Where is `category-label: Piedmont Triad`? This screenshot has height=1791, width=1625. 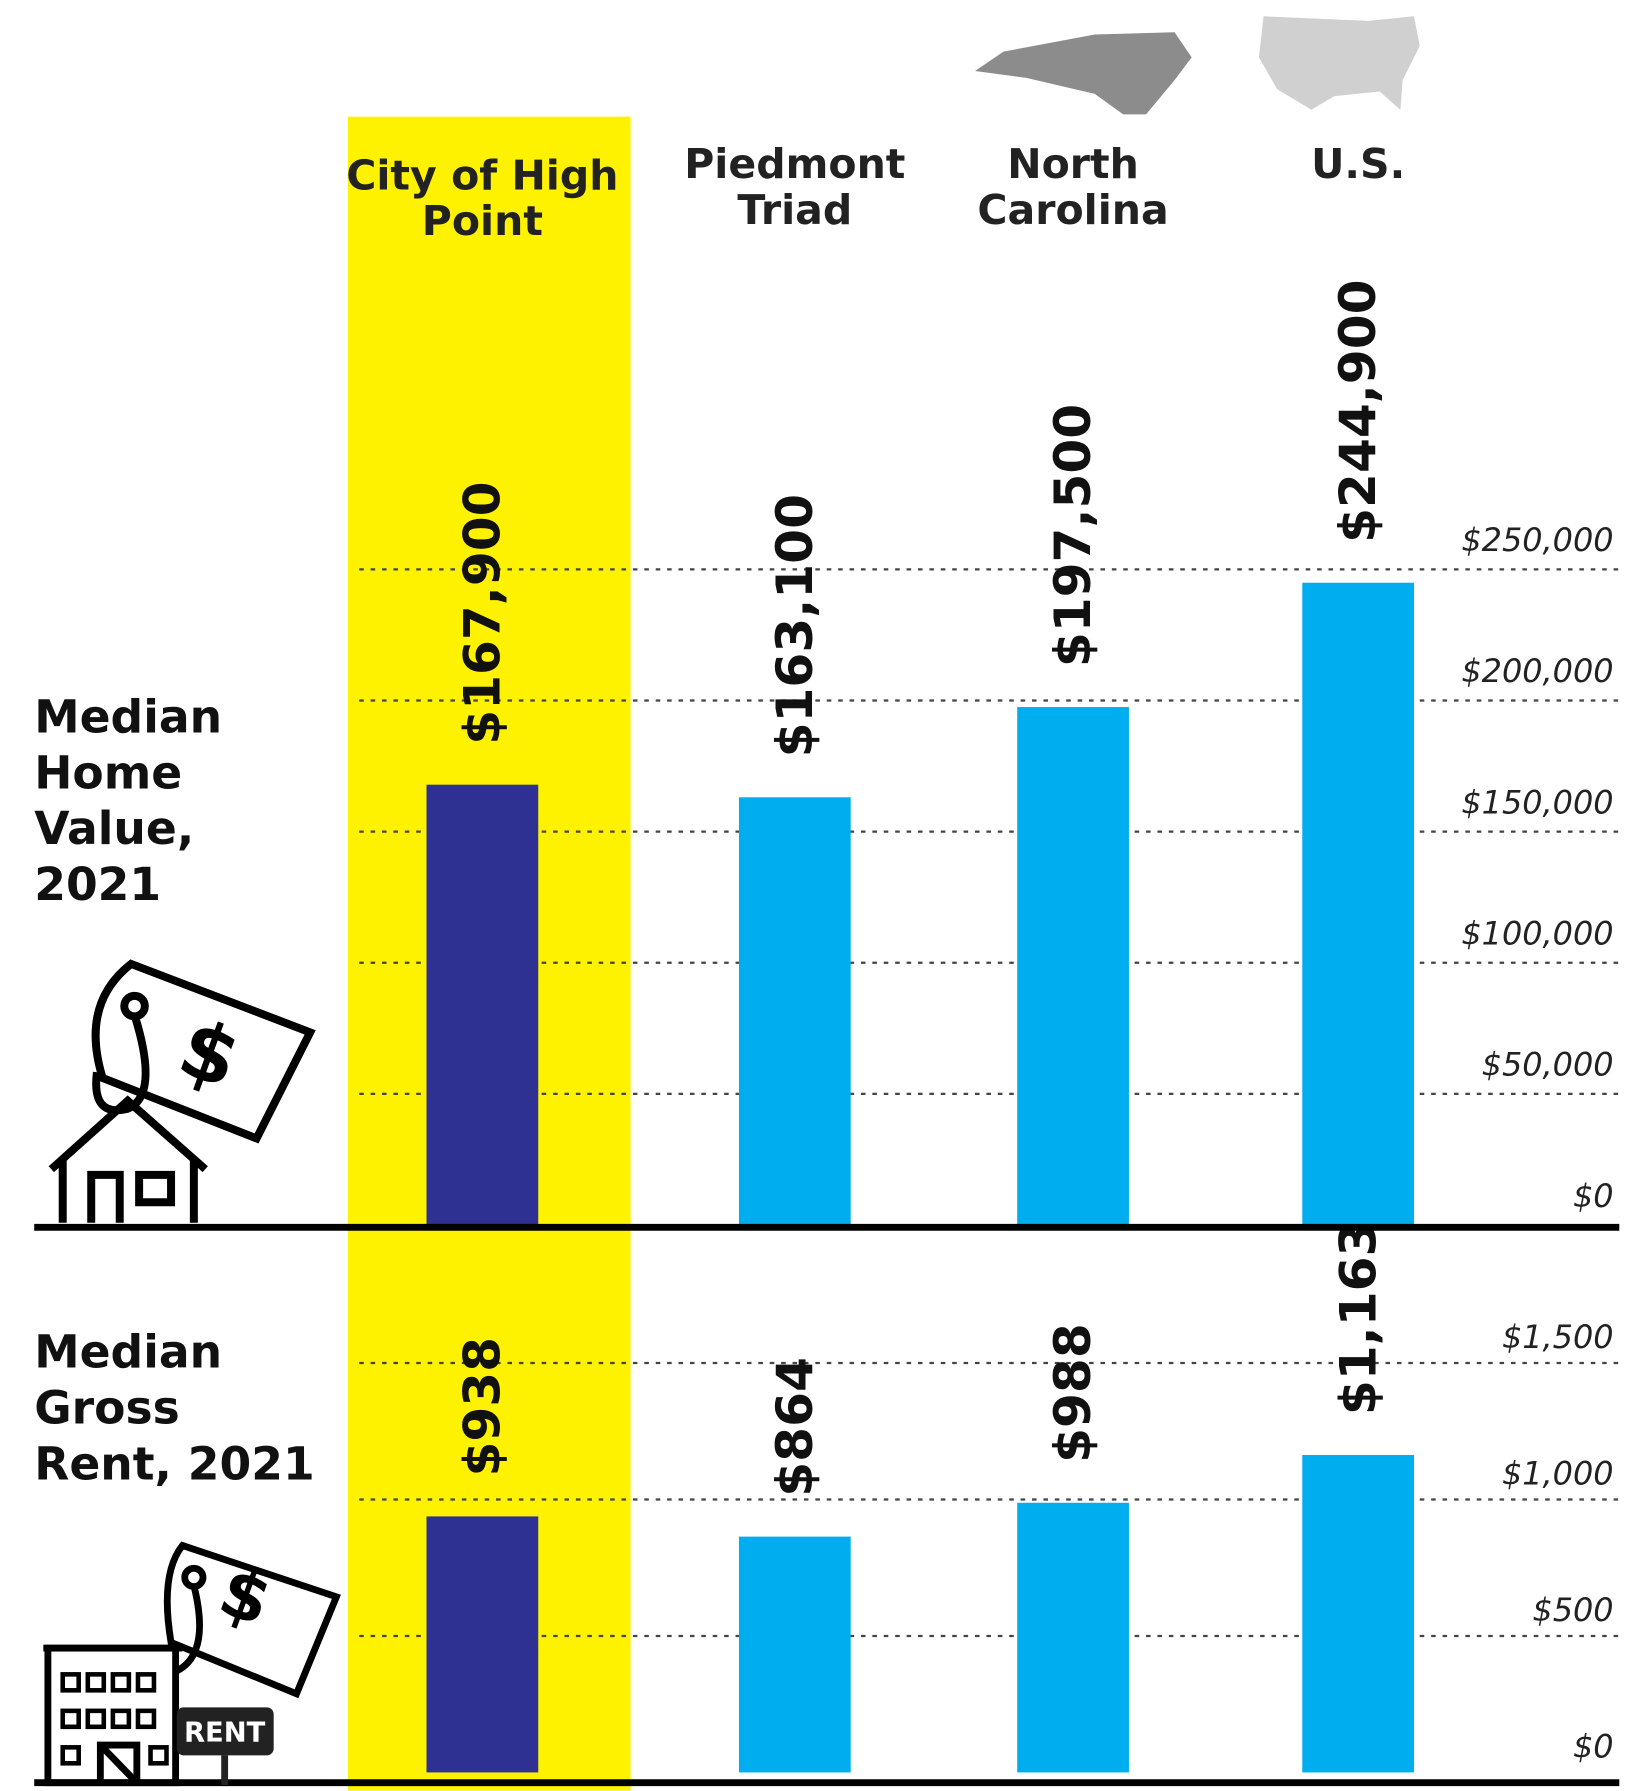 category-label: Piedmont Triad is located at coordinates (795, 188).